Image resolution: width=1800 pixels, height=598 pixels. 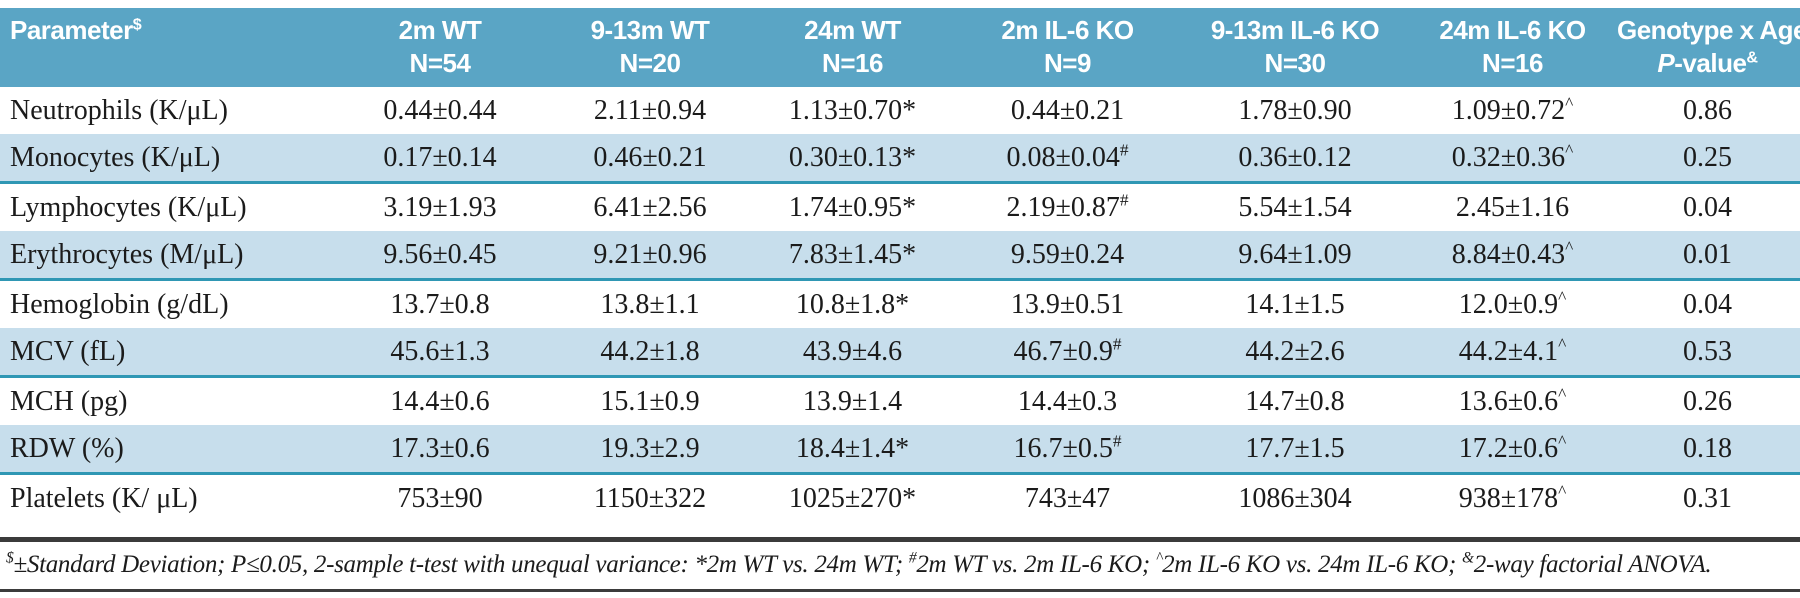 What do you see at coordinates (1707, 47) in the screenshot?
I see `column-header-genotype-x-age: Genotype x Age P-value&` at bounding box center [1707, 47].